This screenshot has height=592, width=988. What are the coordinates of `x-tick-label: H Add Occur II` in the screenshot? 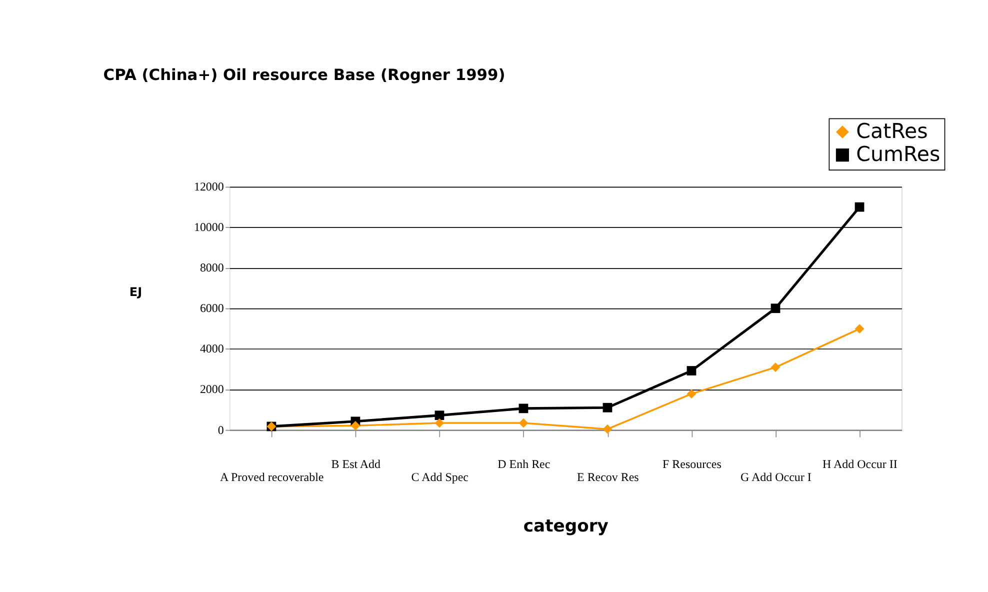 It's located at (860, 464).